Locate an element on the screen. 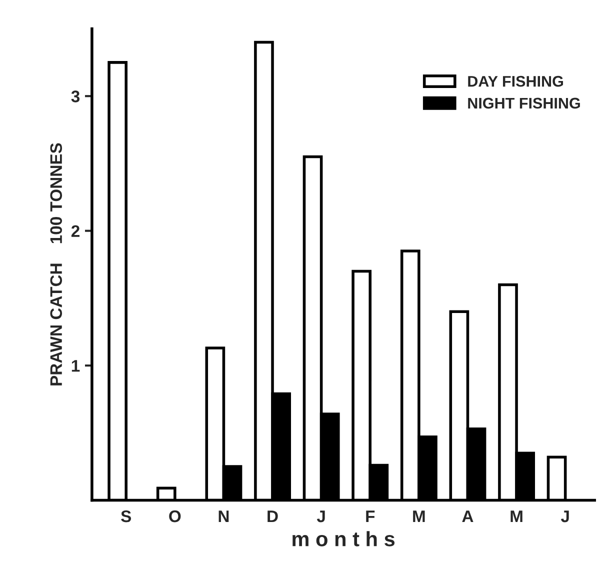 The image size is (613, 575). x-tick-label: O is located at coordinates (175, 516).